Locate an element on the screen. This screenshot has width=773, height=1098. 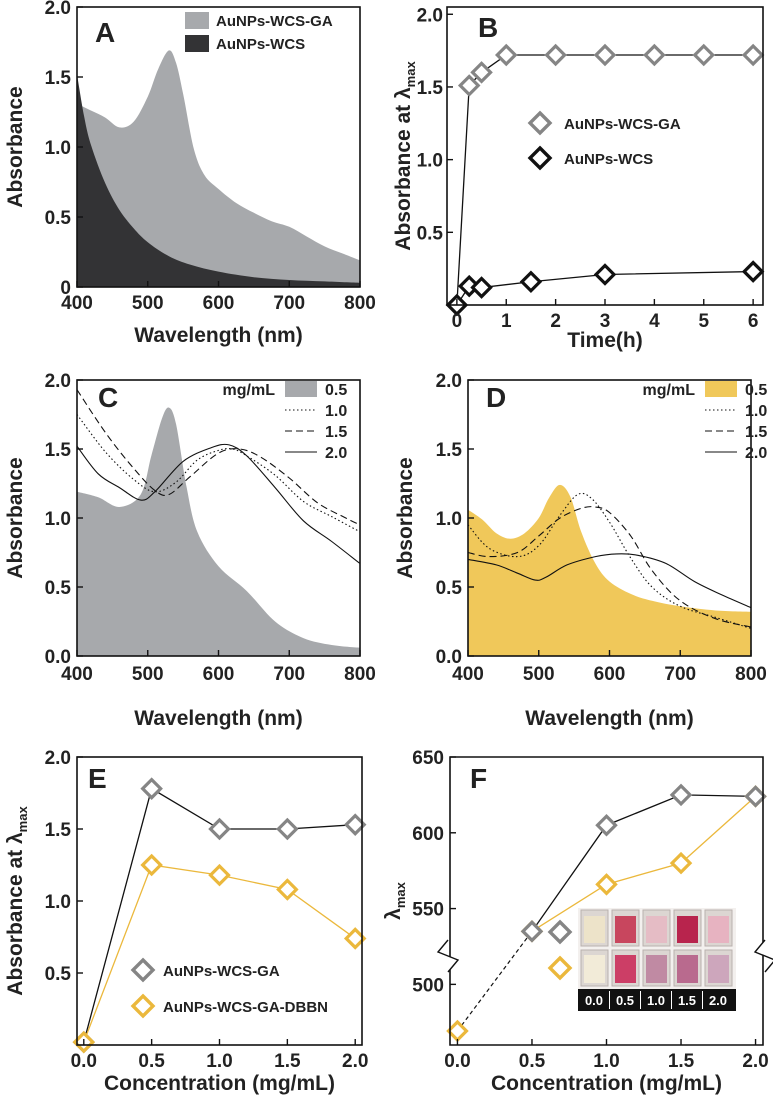
y-tick-label: 500 is located at coordinates (428, 985).